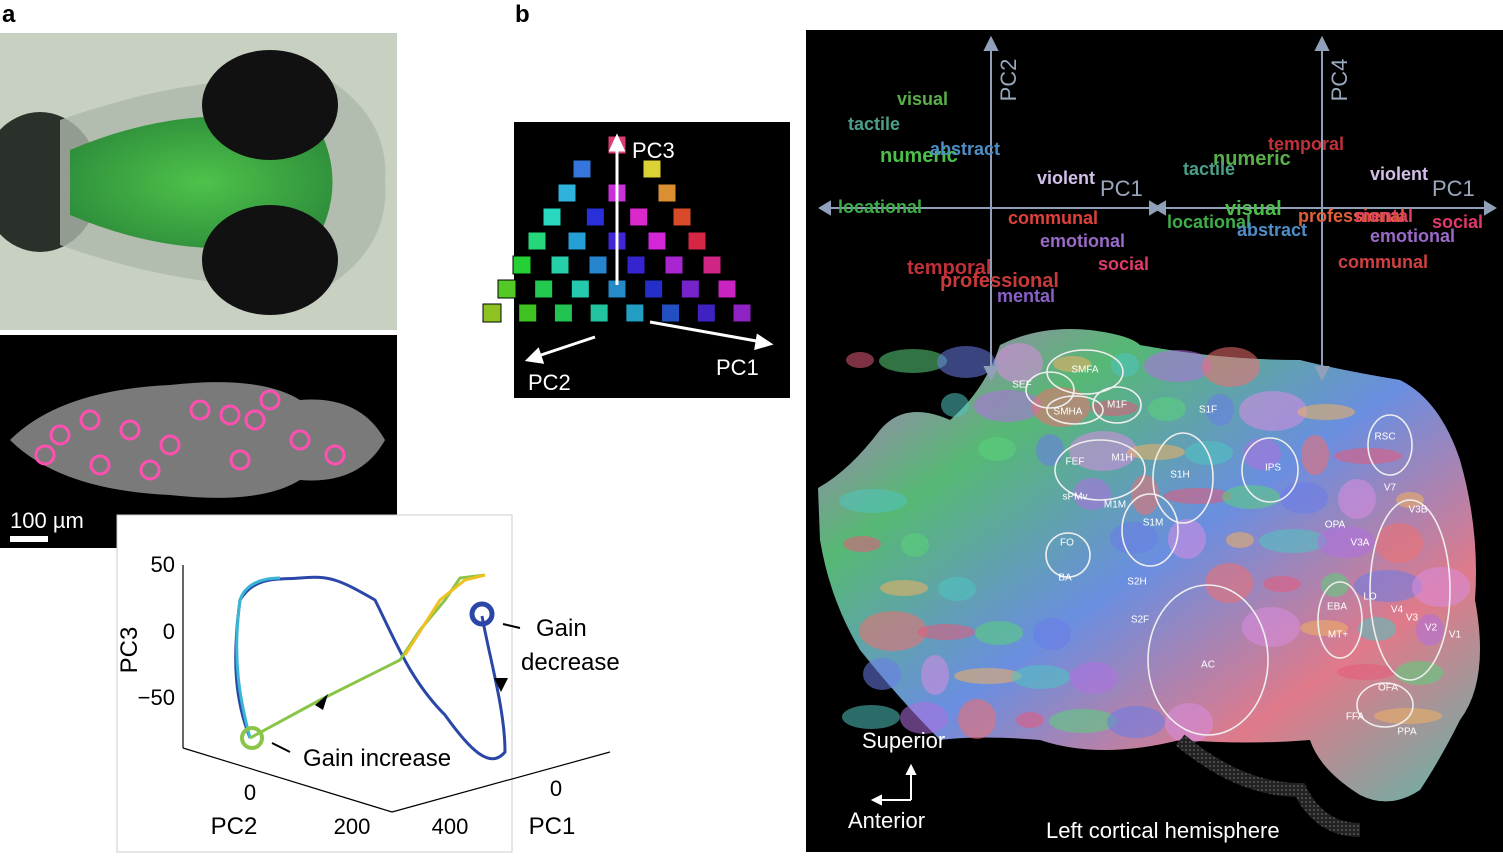 The width and height of the screenshot is (1503, 861). What do you see at coordinates (549, 382) in the screenshot?
I see `cube-axis-label: PC2` at bounding box center [549, 382].